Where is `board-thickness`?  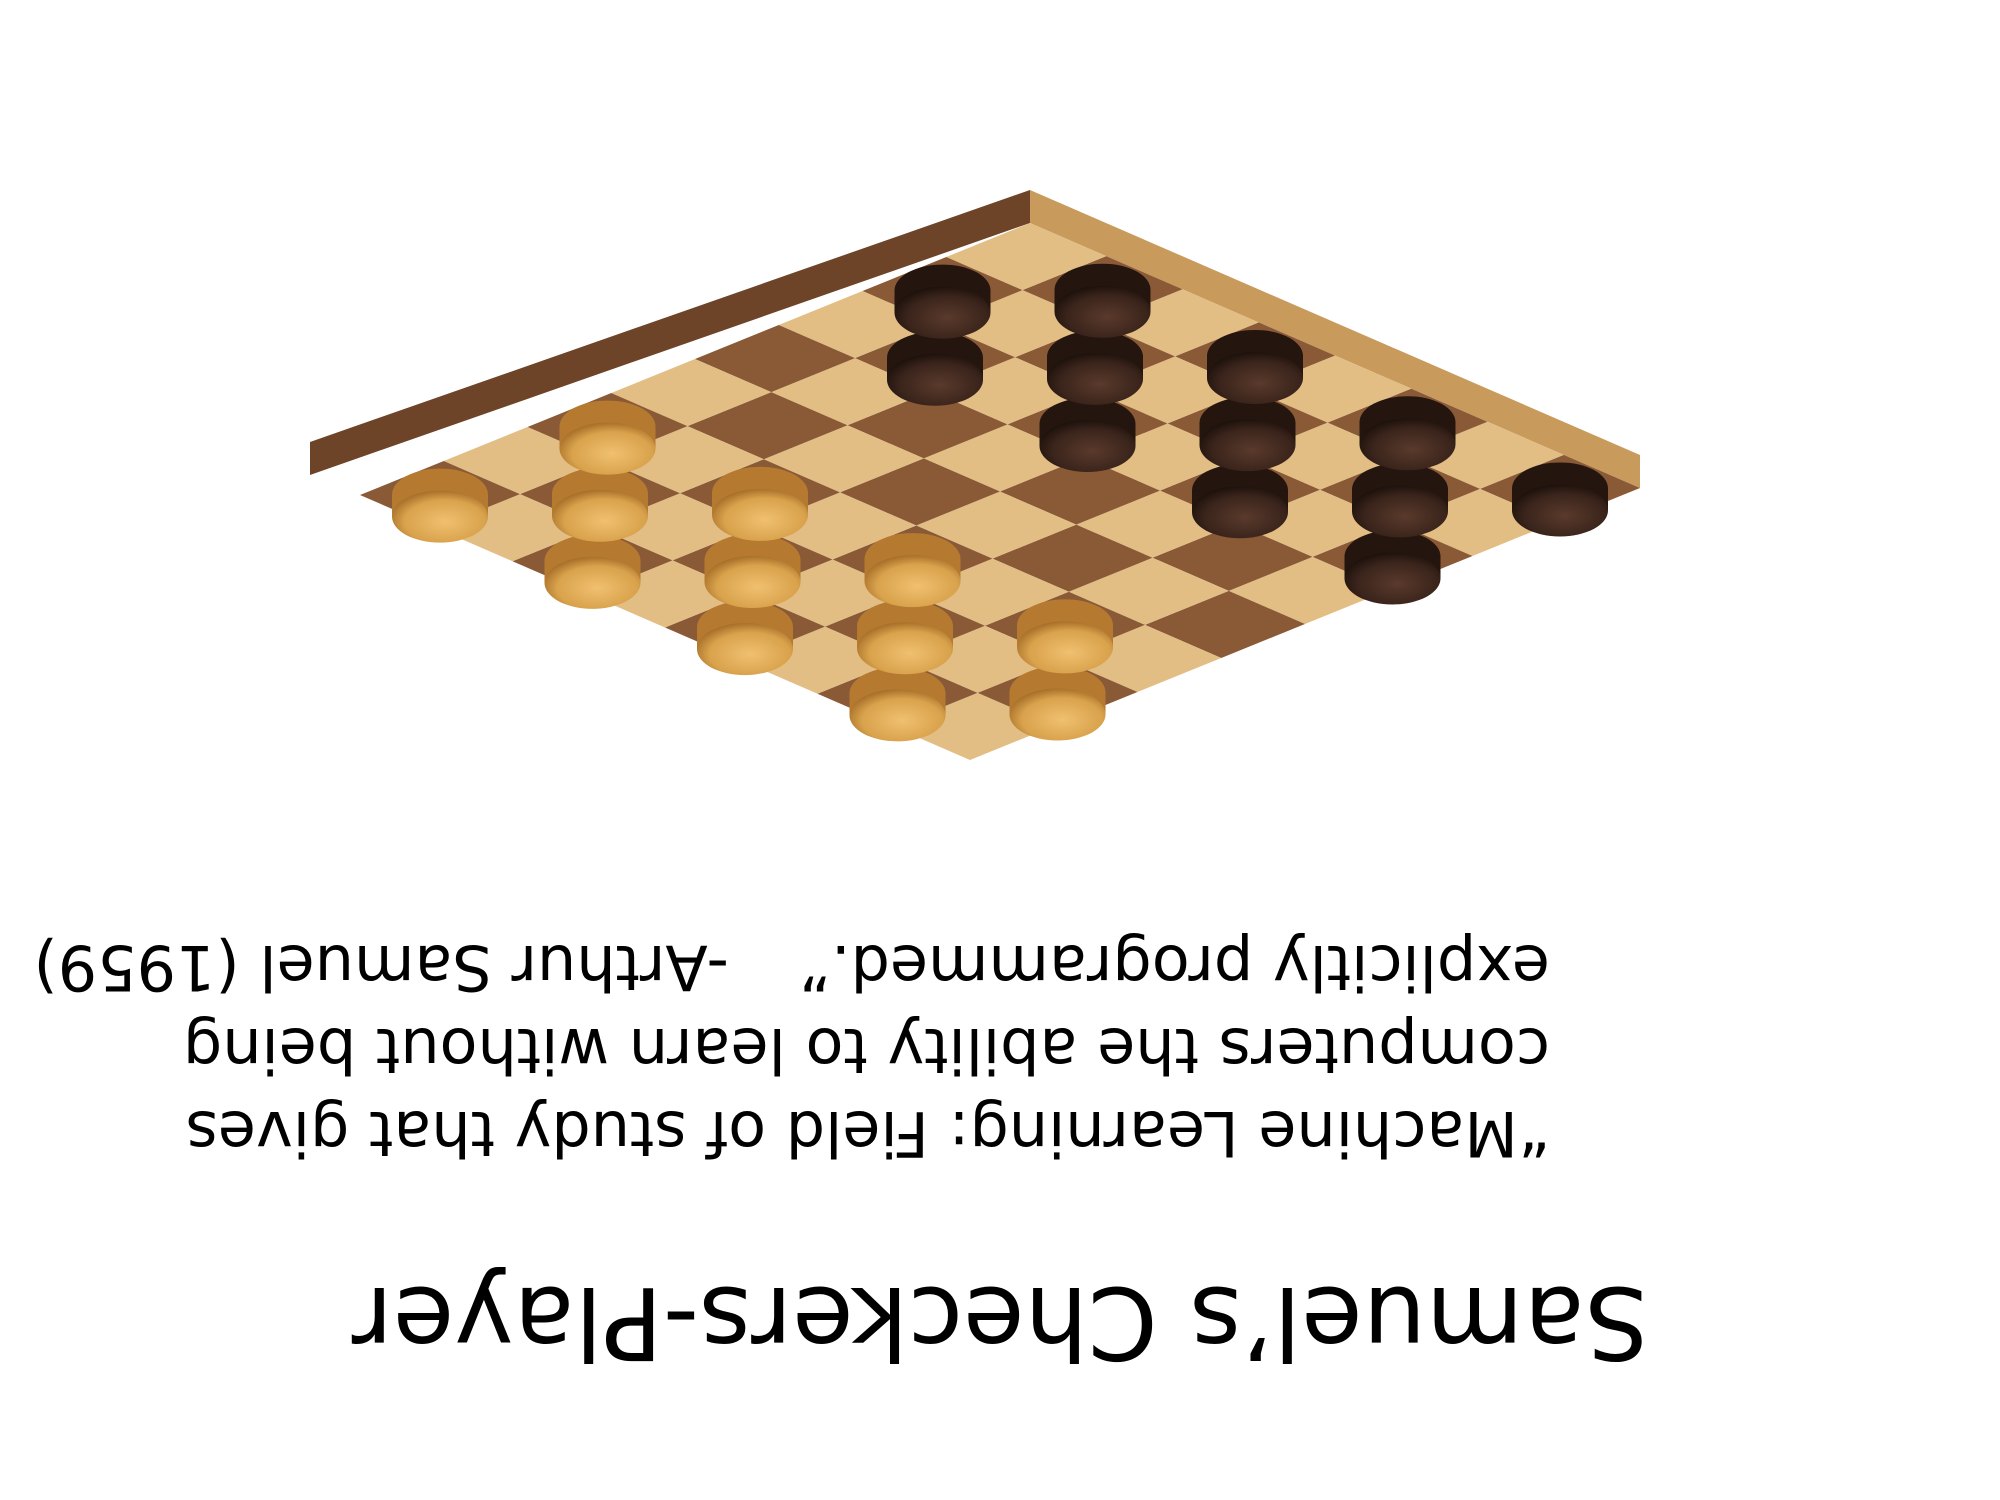
board-thickness is located at coordinates (975, 339).